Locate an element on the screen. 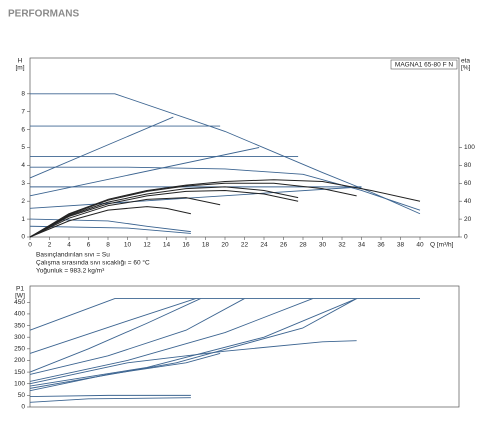 This screenshot has width=480, height=421. y-axis-label: H is located at coordinates (20, 61).